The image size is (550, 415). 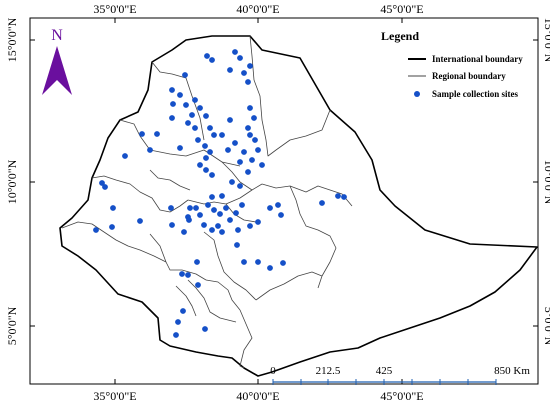 I want to click on graticule-top-45E: 45°0'0"E, so click(x=401, y=9).